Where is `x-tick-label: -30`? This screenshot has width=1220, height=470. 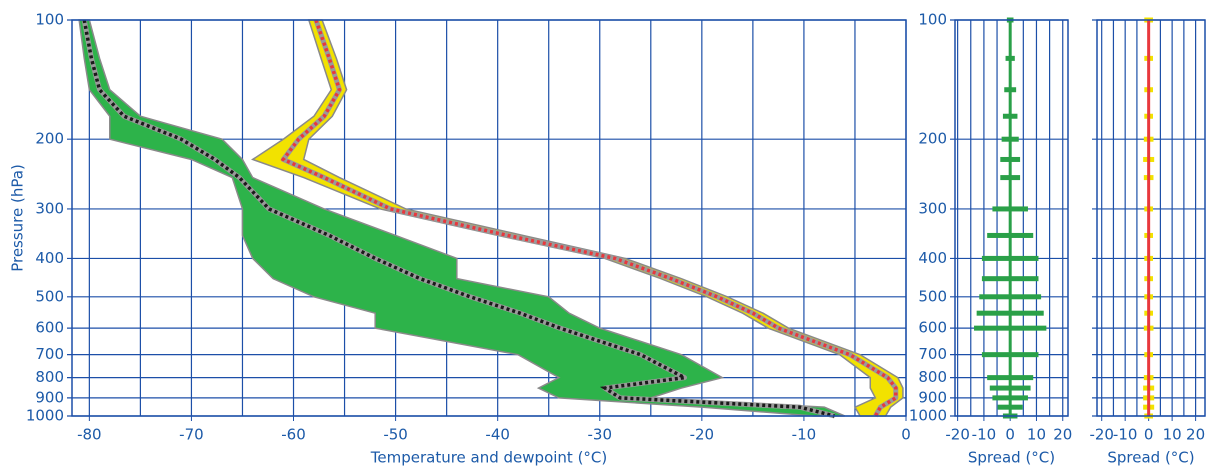 x-tick-label: -30 is located at coordinates (600, 435).